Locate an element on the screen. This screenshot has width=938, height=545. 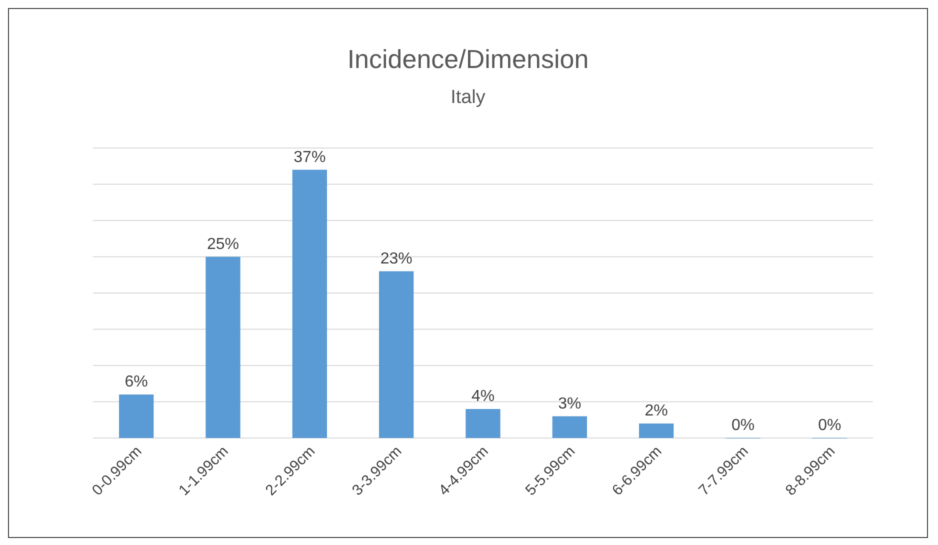
data-label: 23% is located at coordinates (396, 259).